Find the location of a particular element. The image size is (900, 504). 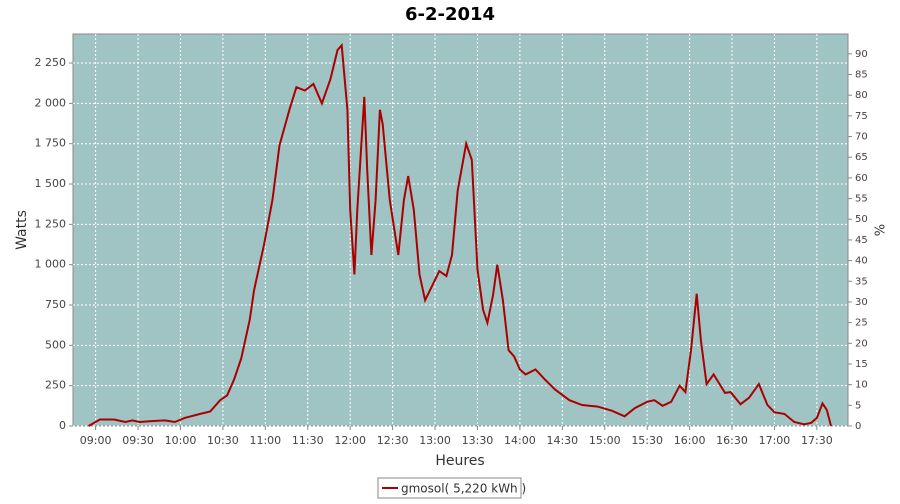

y2-tick-label: 85 is located at coordinates (861, 75).